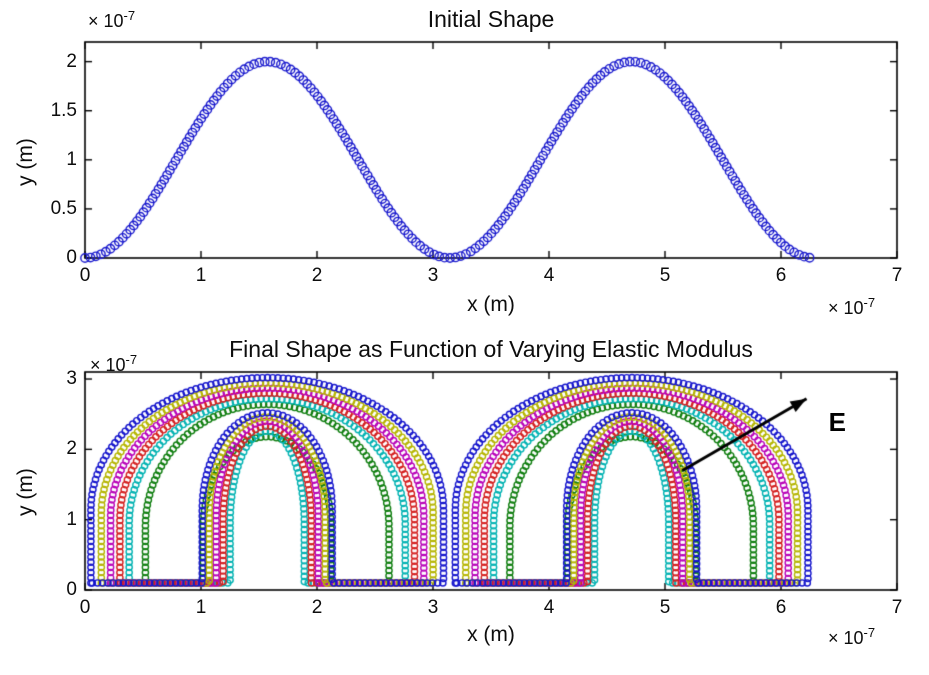 This screenshot has width=929, height=675. I want to click on bottom-x-axis-scale-label: × 10⁻⁷, so click(851, 637).